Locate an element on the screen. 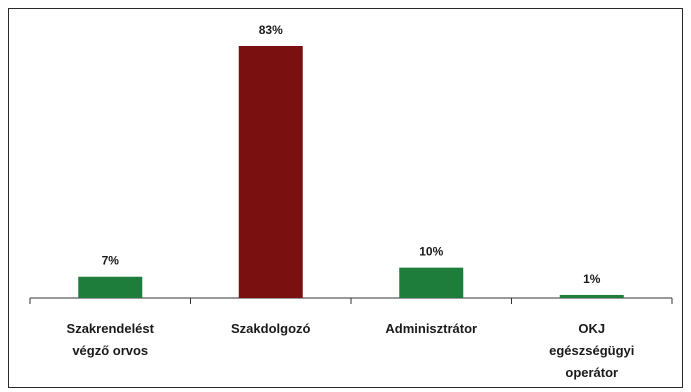 The height and width of the screenshot is (392, 691). category-label-line: végző orvos is located at coordinates (110, 350).